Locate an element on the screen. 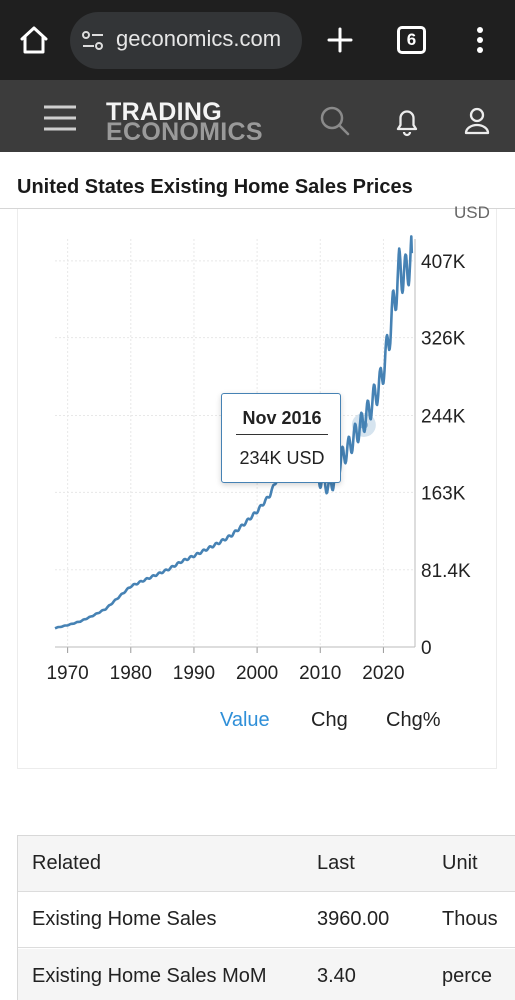 The image size is (515, 1000). search-button is located at coordinates (335, 121).